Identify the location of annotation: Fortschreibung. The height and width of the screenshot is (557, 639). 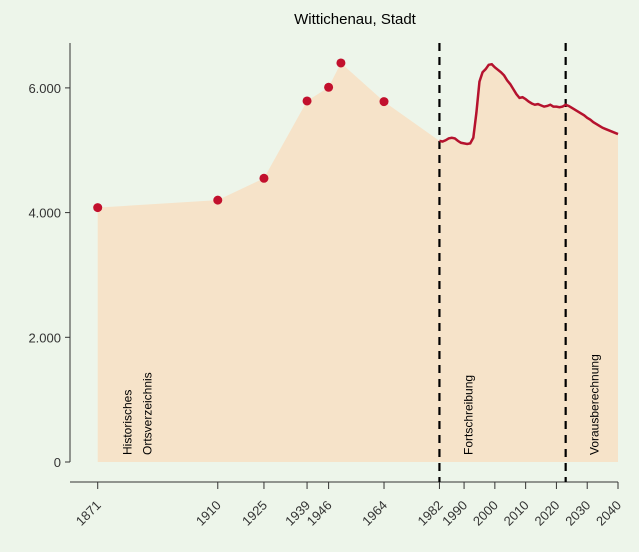
(468, 415).